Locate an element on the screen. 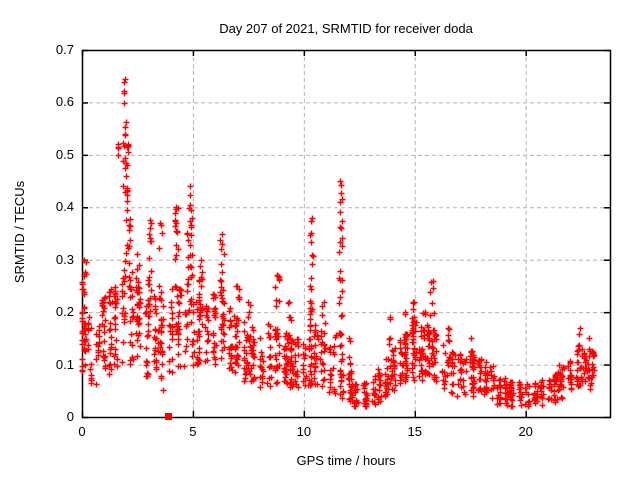 This screenshot has width=640, height=480. y-tick-label: 0 is located at coordinates (70, 416).